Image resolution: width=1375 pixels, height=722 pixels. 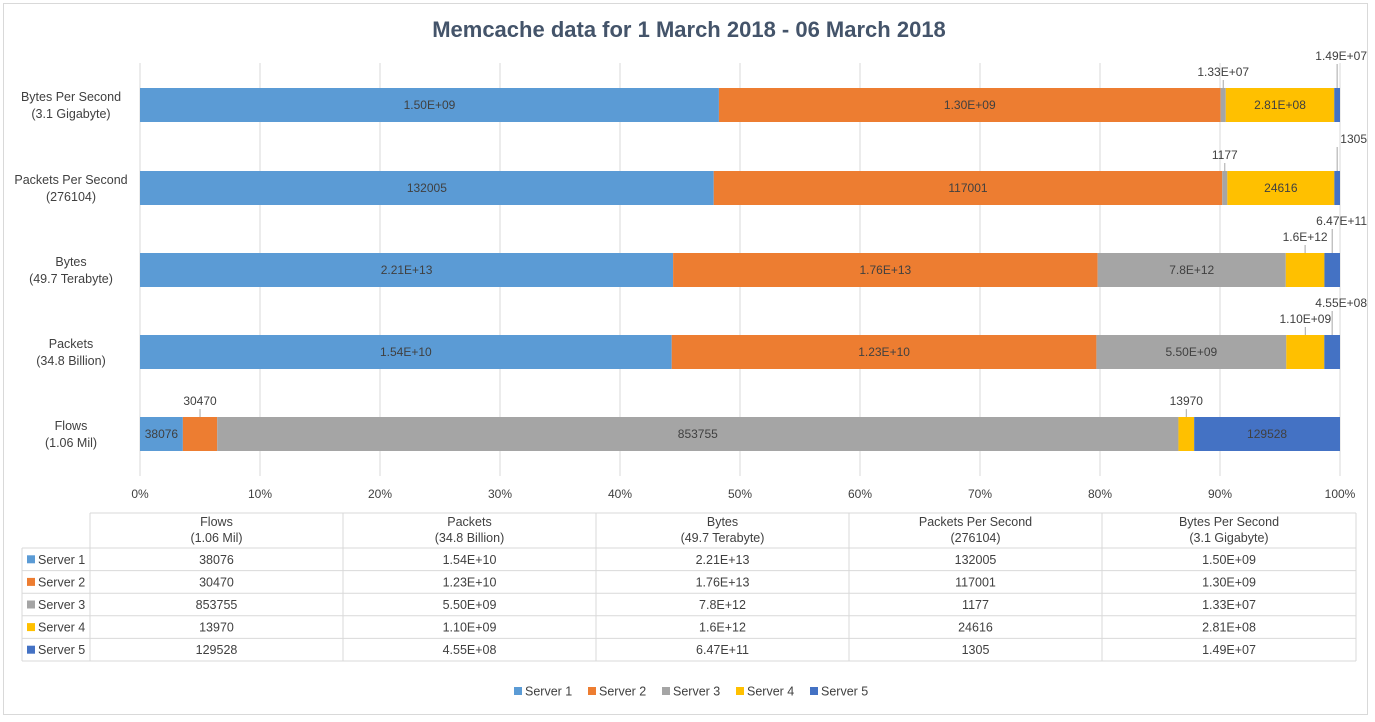 I want to click on legend-label: Server 1, so click(x=548, y=692).